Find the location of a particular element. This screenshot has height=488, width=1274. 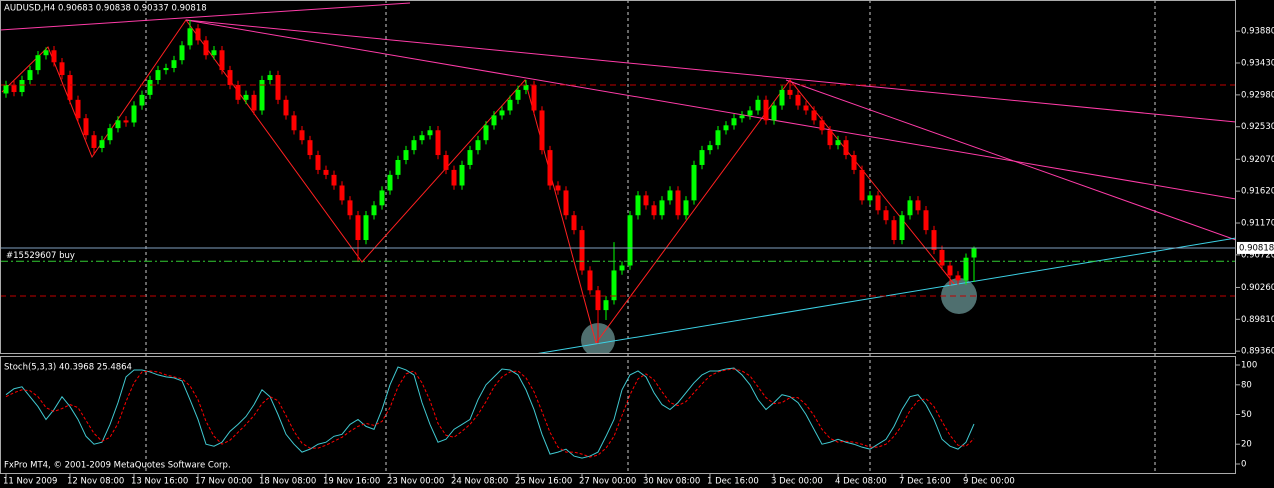

y-tick-label: 0.91170 is located at coordinates (1257, 224).